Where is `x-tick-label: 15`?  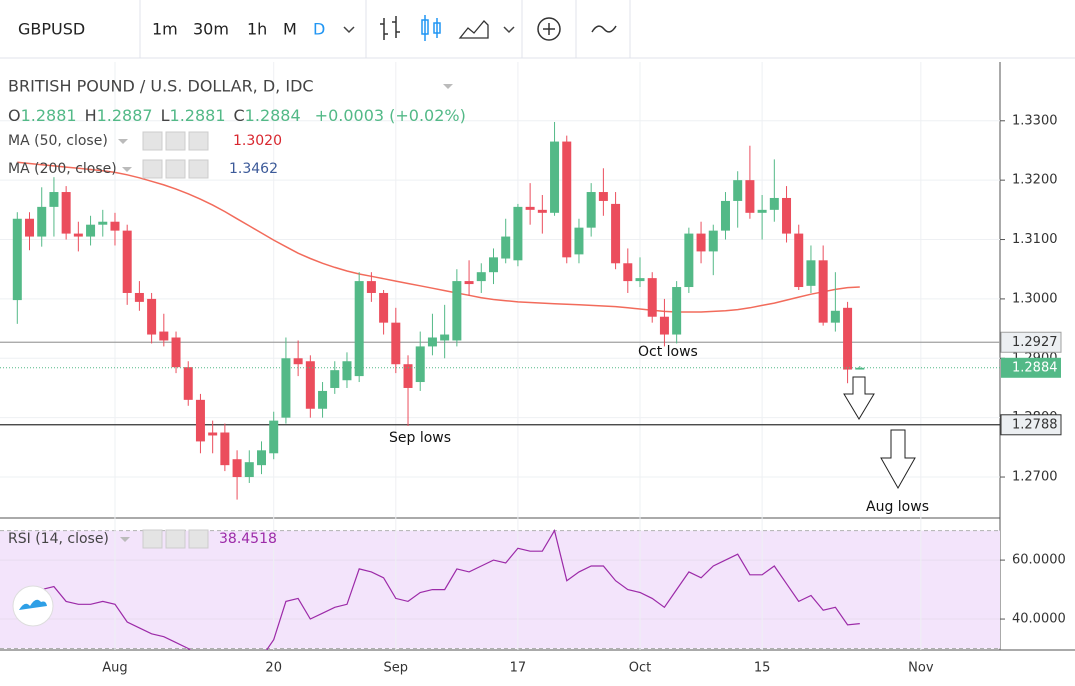 x-tick-label: 15 is located at coordinates (762, 668).